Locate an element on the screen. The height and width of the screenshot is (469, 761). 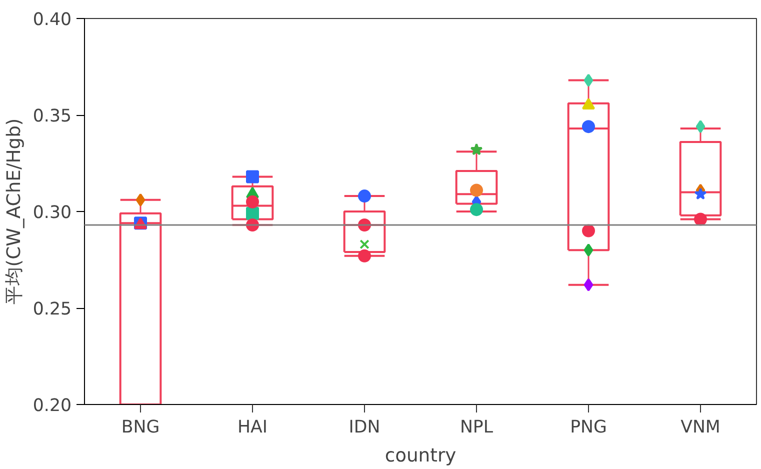
y-tick-label: 0.20 is located at coordinates (52, 406).